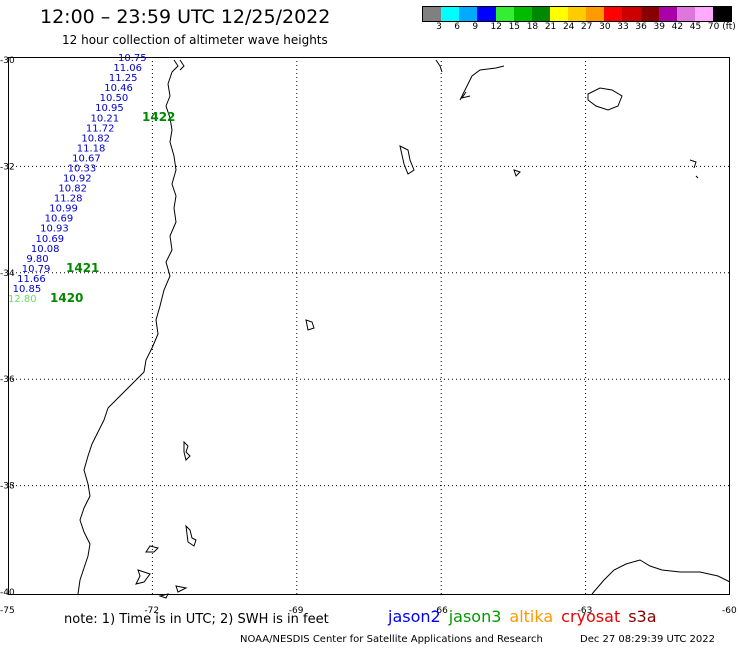  What do you see at coordinates (82, 168) in the screenshot?
I see `wave-height-value: 10.33` at bounding box center [82, 168].